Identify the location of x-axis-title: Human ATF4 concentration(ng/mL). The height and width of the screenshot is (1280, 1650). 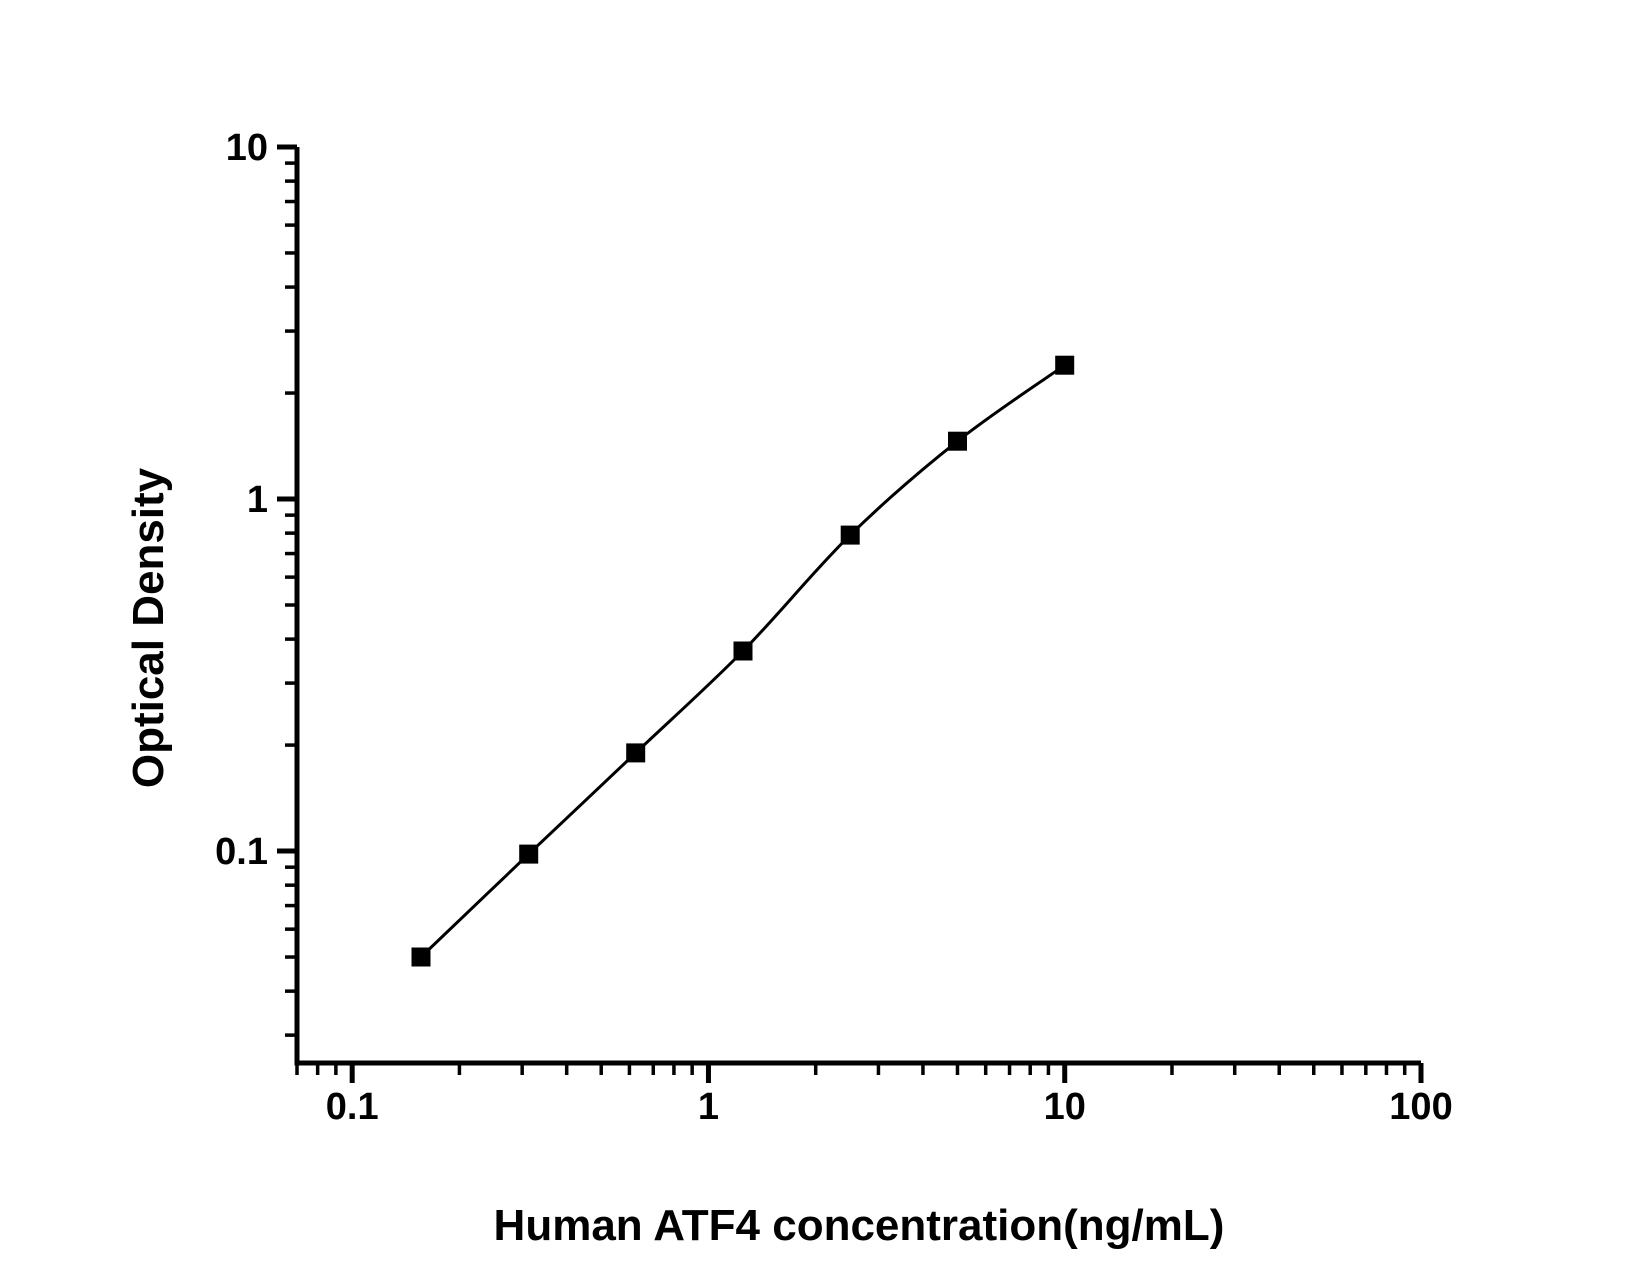
(859, 1225).